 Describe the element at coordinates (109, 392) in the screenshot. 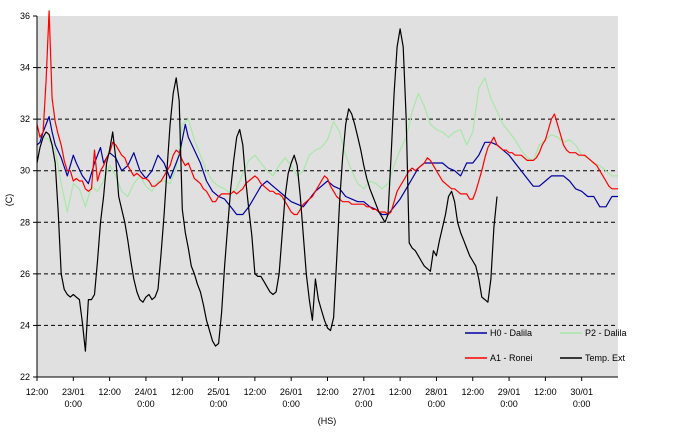

I see `x-tick-label-2: 12:00` at that location.